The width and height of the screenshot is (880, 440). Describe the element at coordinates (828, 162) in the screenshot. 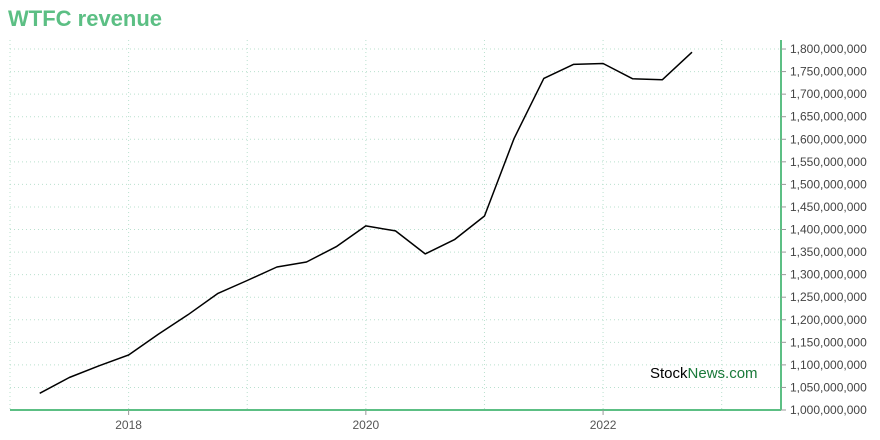

I see `y-tick-label: 1,550,000,000` at that location.